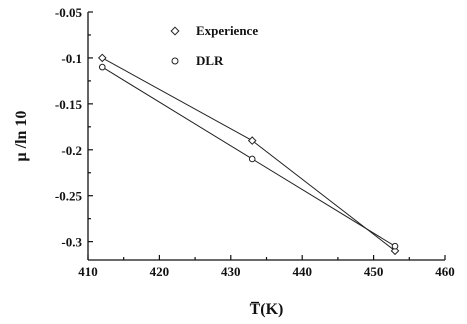 The image size is (467, 324). What do you see at coordinates (69, 104) in the screenshot?
I see `y-tick-label: -0.15` at bounding box center [69, 104].